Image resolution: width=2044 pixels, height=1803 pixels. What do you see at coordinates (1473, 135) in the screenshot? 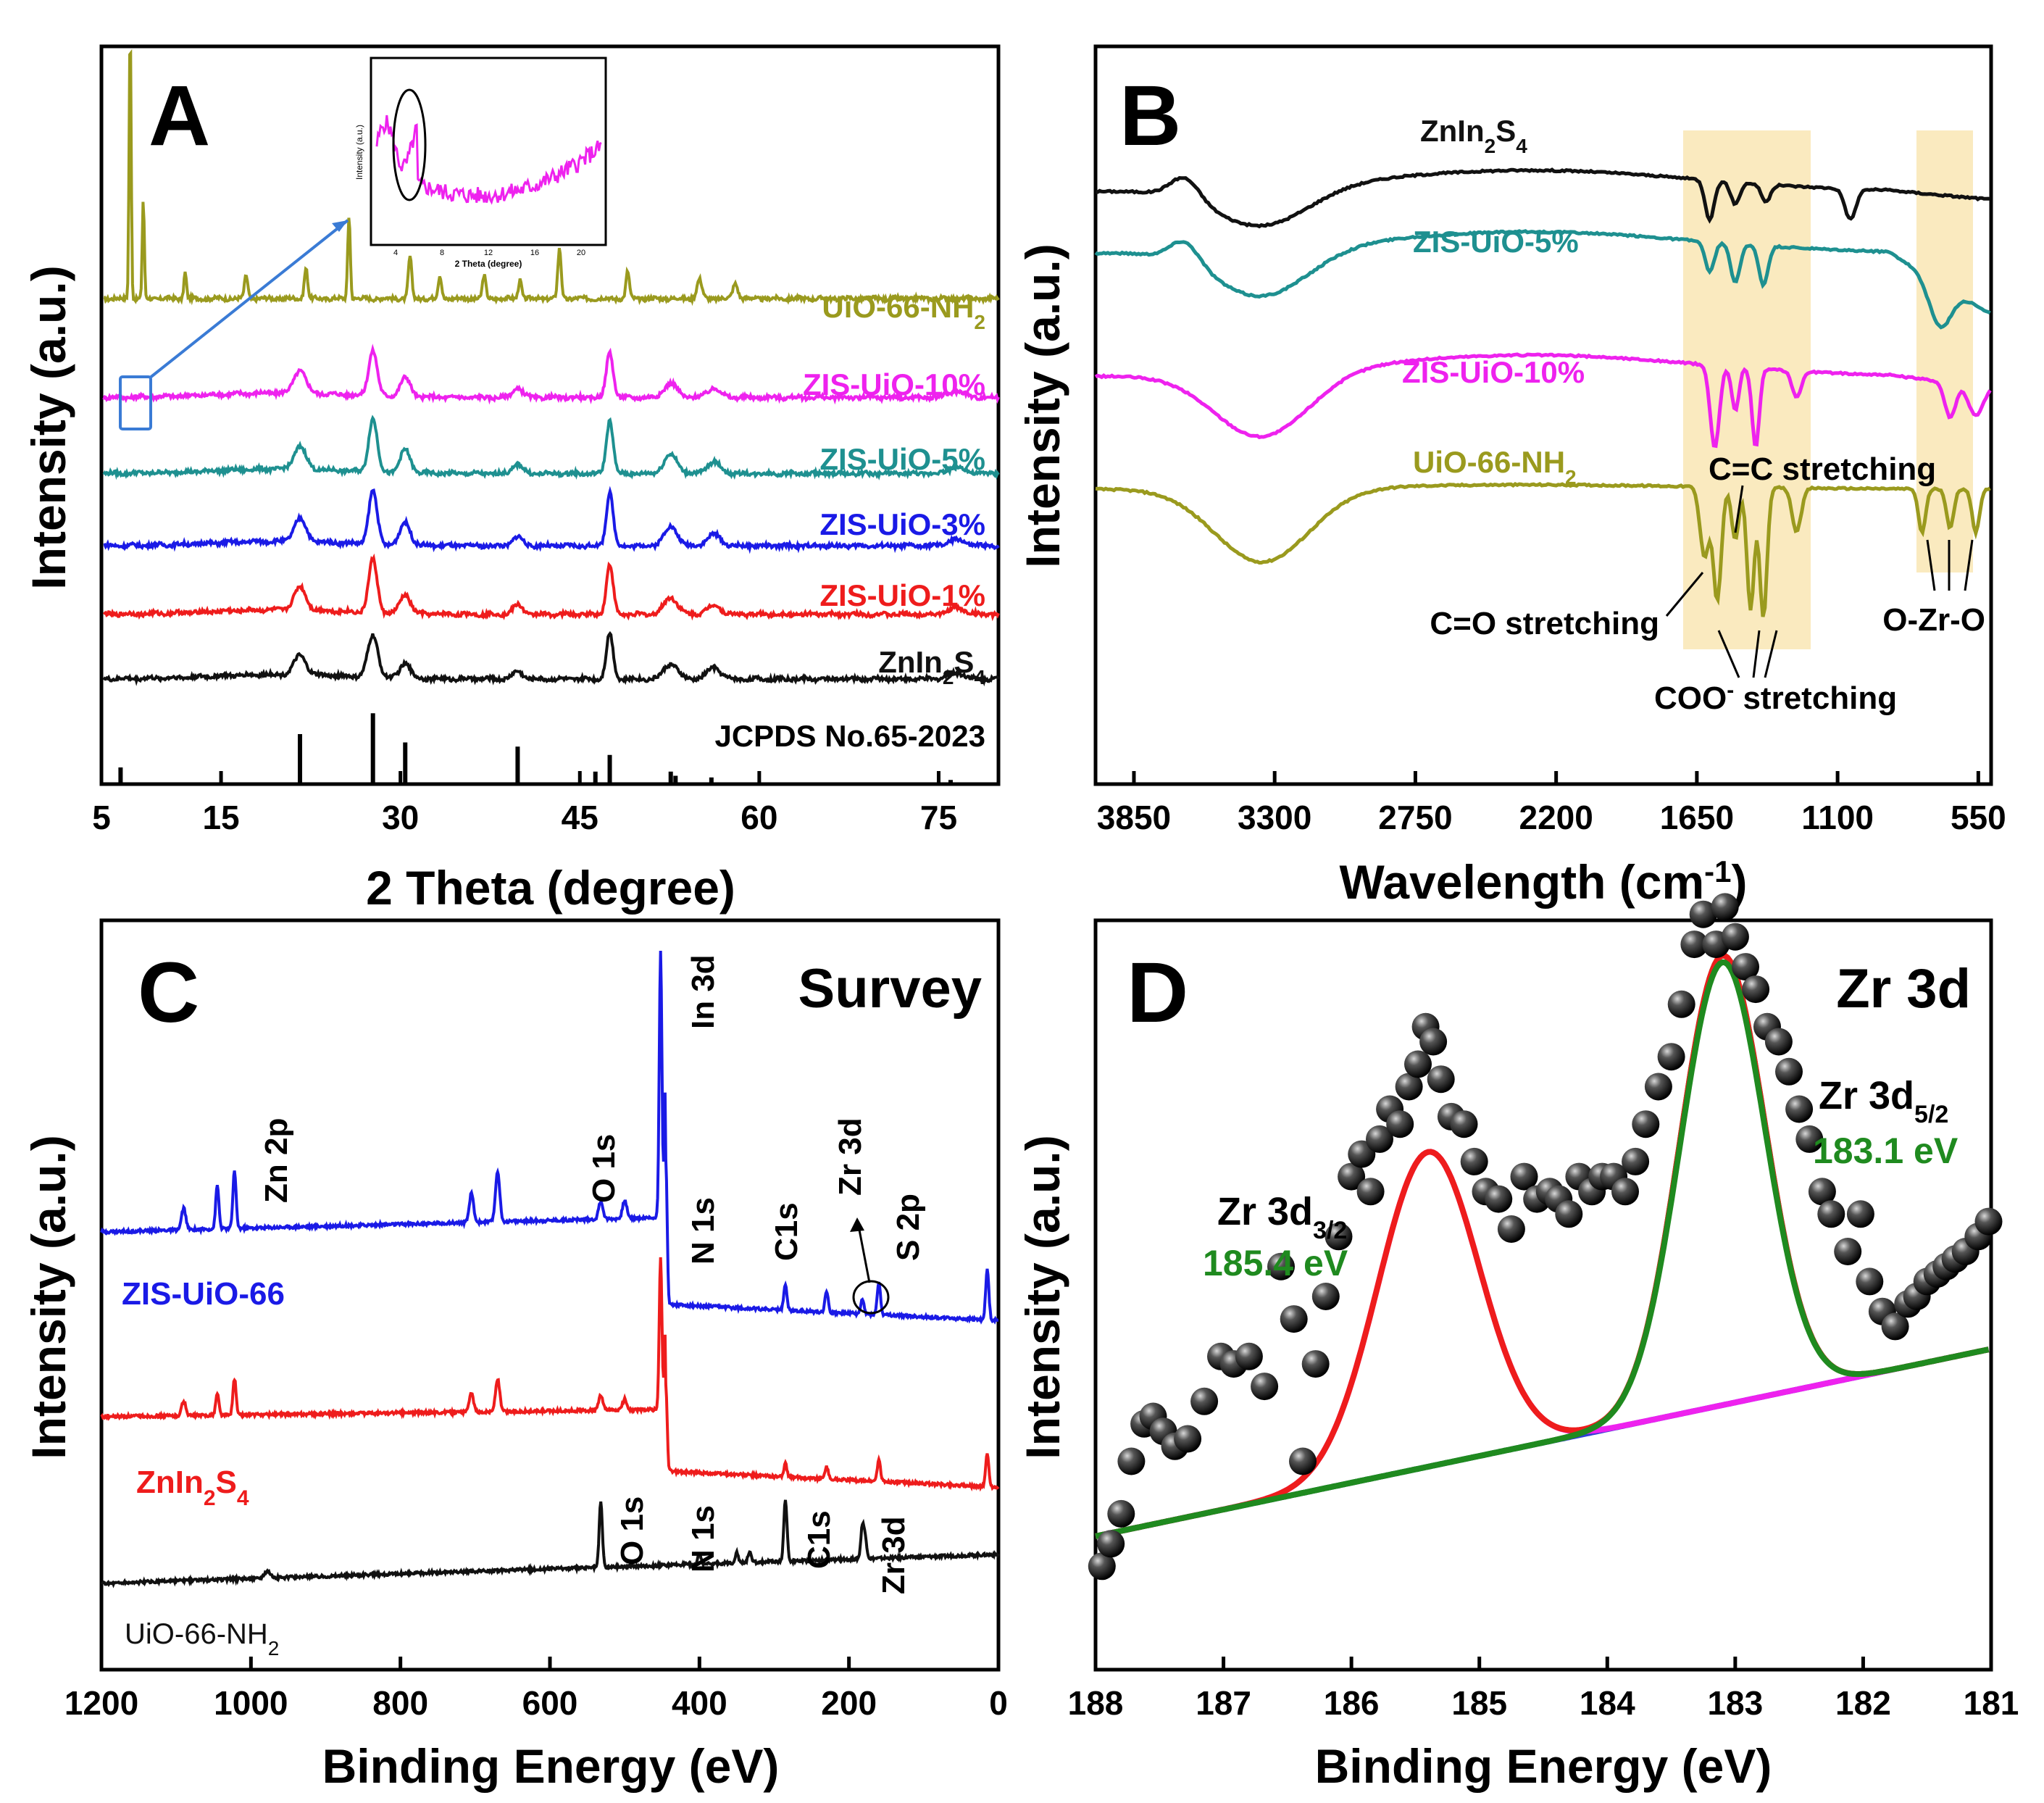
I see `label-znin2s4-b: ZnIn2S4` at bounding box center [1473, 135].